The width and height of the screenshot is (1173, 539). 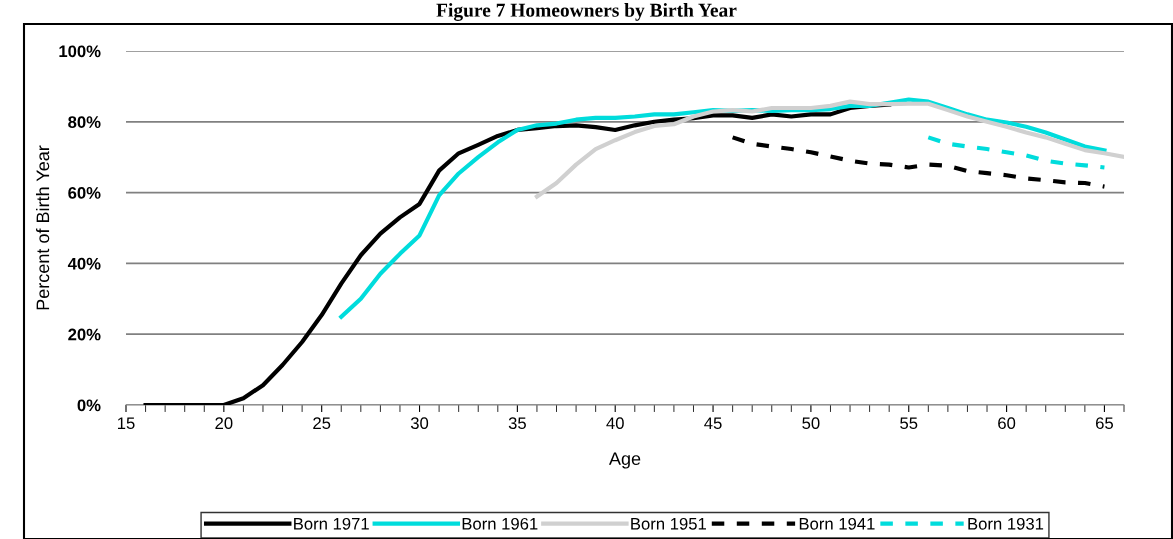 I want to click on y-tick-label: 20%, so click(x=84, y=334).